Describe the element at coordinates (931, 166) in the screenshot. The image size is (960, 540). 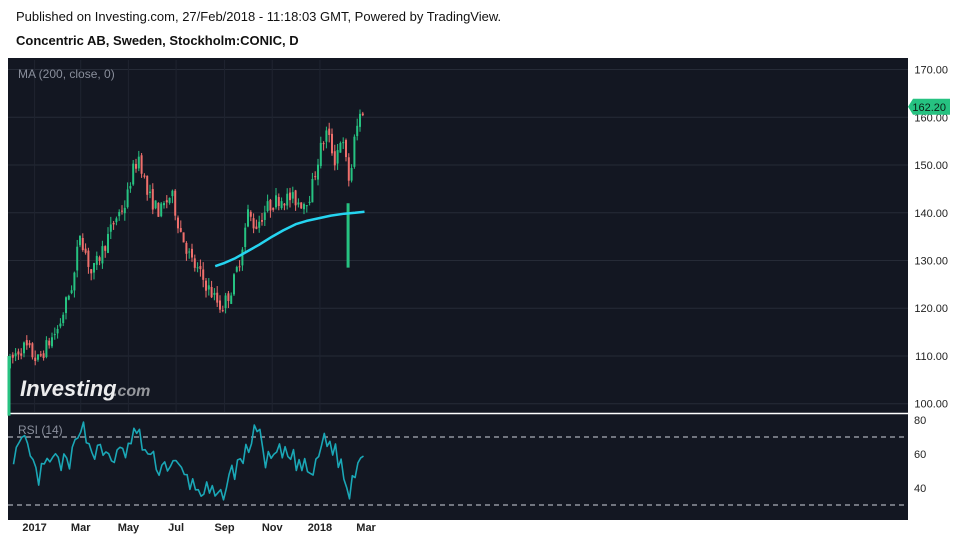
I see `price-tick-label: 150.00` at that location.